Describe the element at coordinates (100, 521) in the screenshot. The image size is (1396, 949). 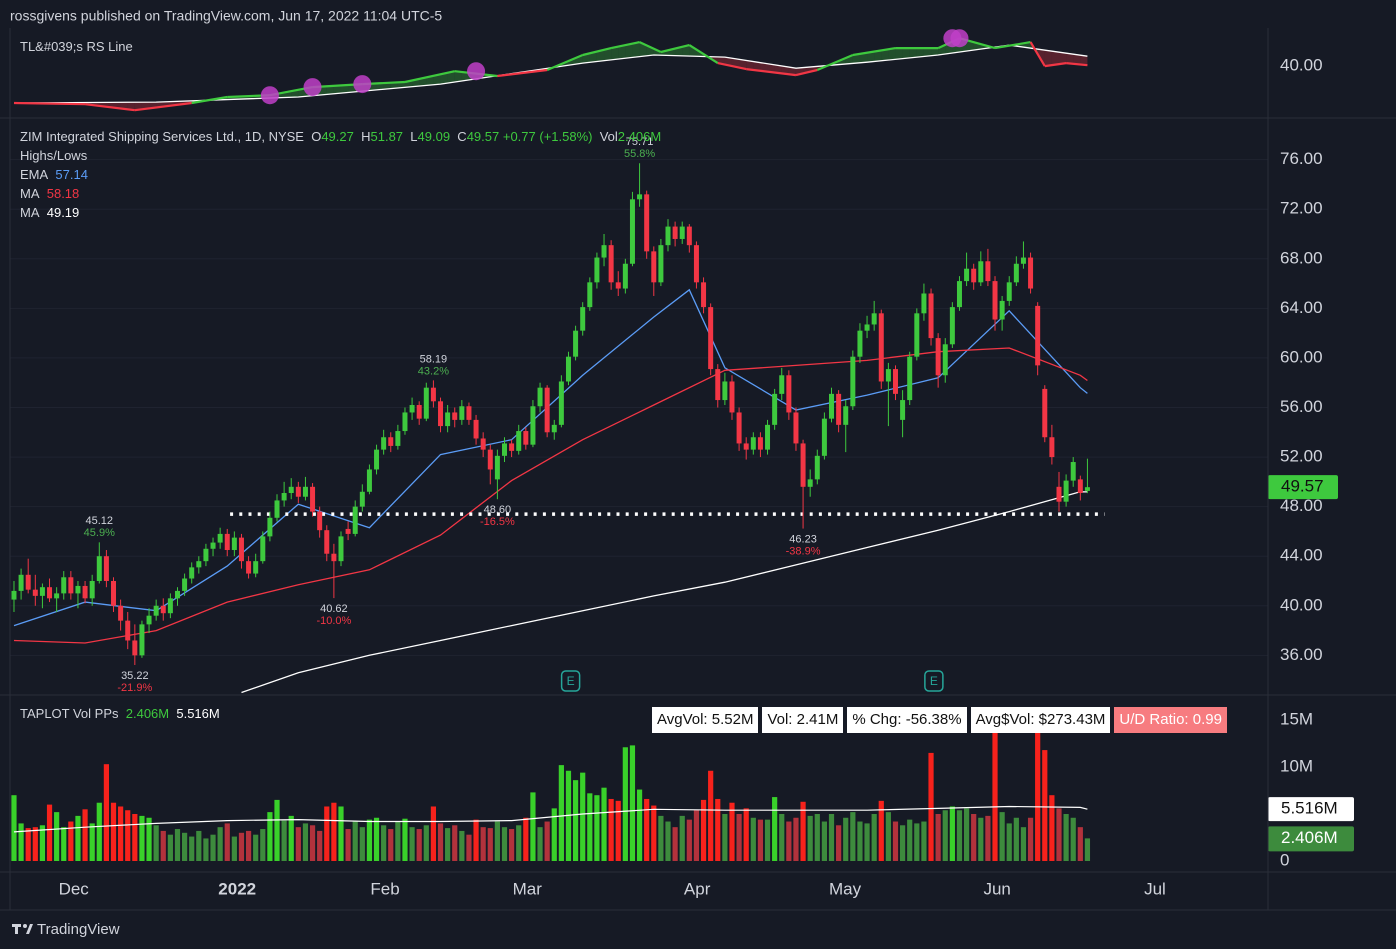
I see `extreme-label: 45.12` at that location.